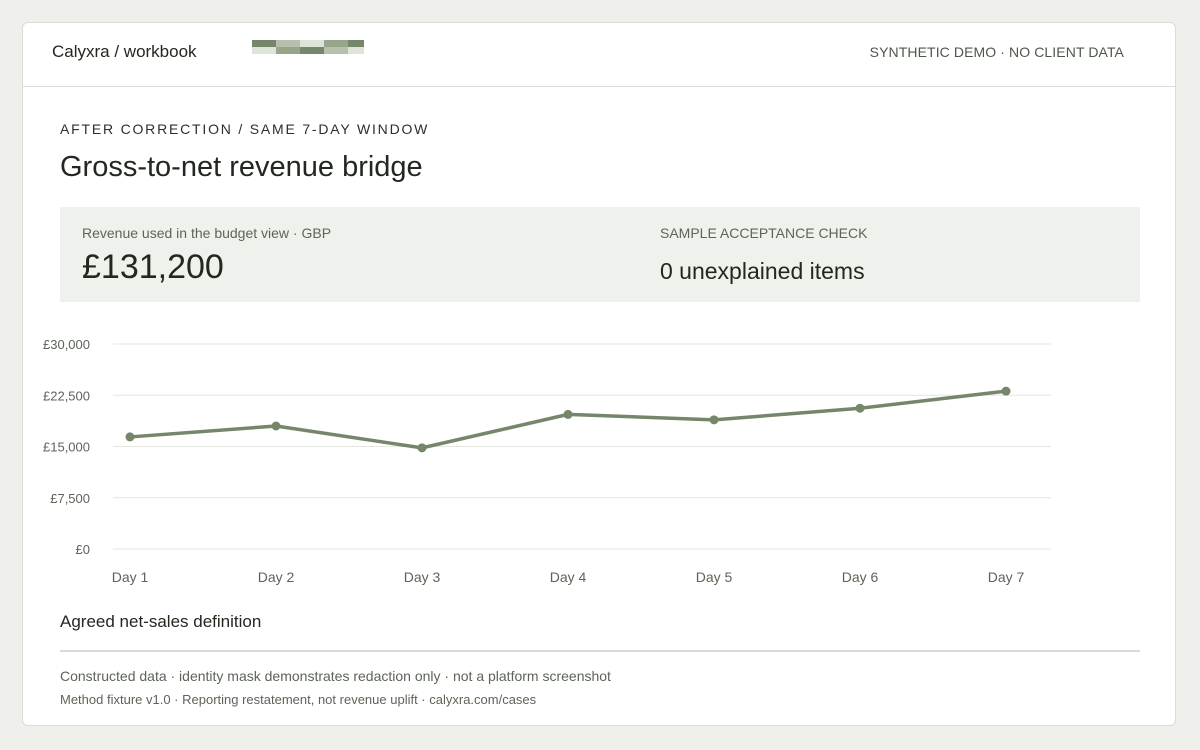  I want to click on page-title: Gross-to-net revenue bridge, so click(241, 167).